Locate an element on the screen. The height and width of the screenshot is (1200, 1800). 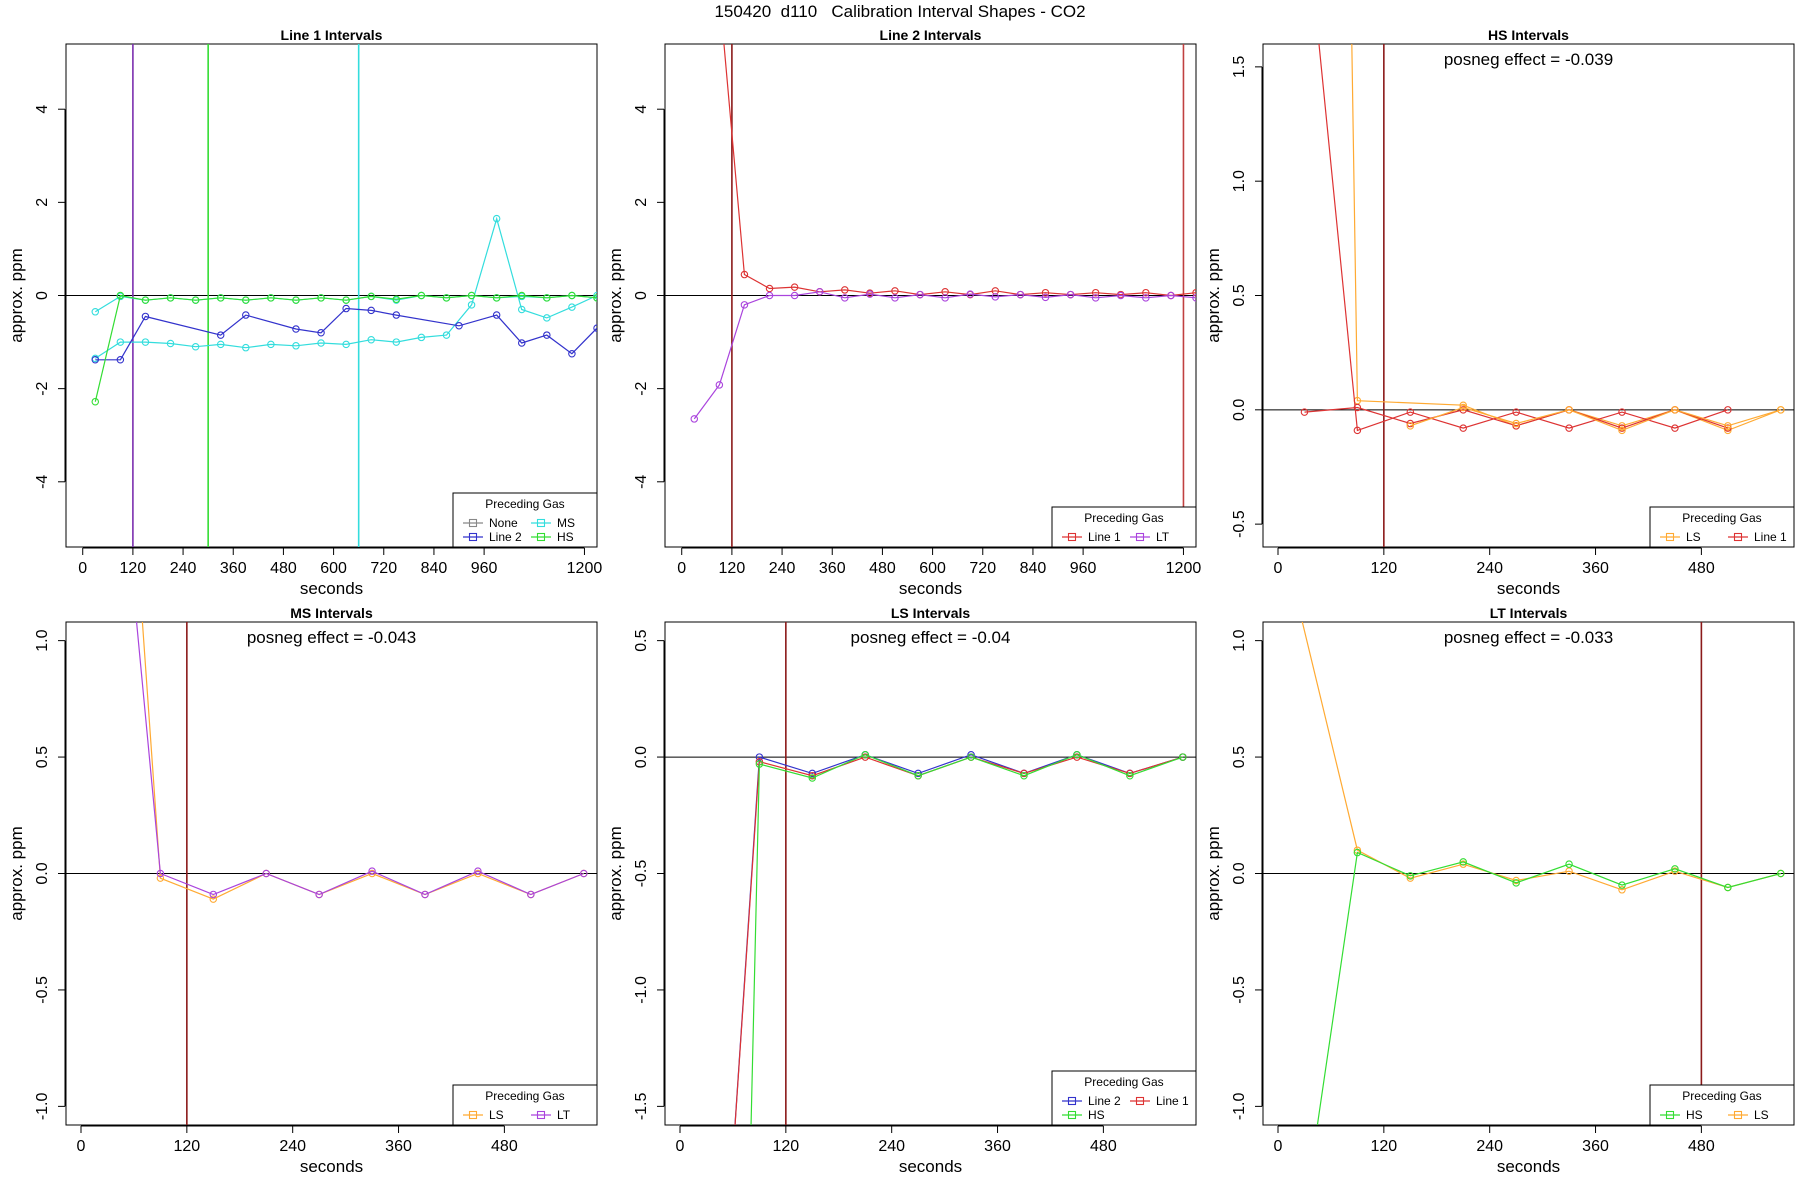
posneg-annotation: posneg effect = -0.043 is located at coordinates (331, 637).